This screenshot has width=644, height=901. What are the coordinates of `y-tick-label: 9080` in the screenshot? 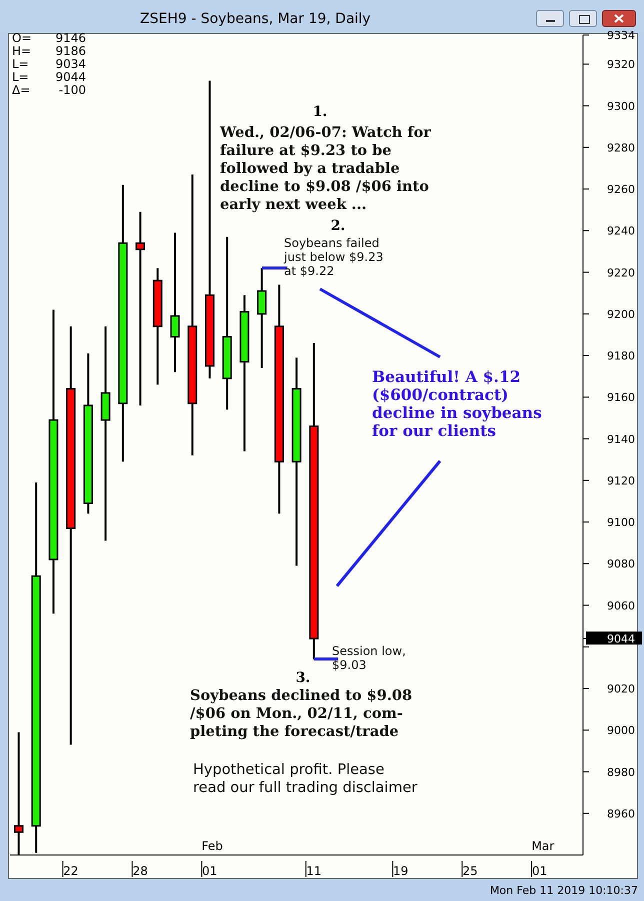 It's located at (621, 564).